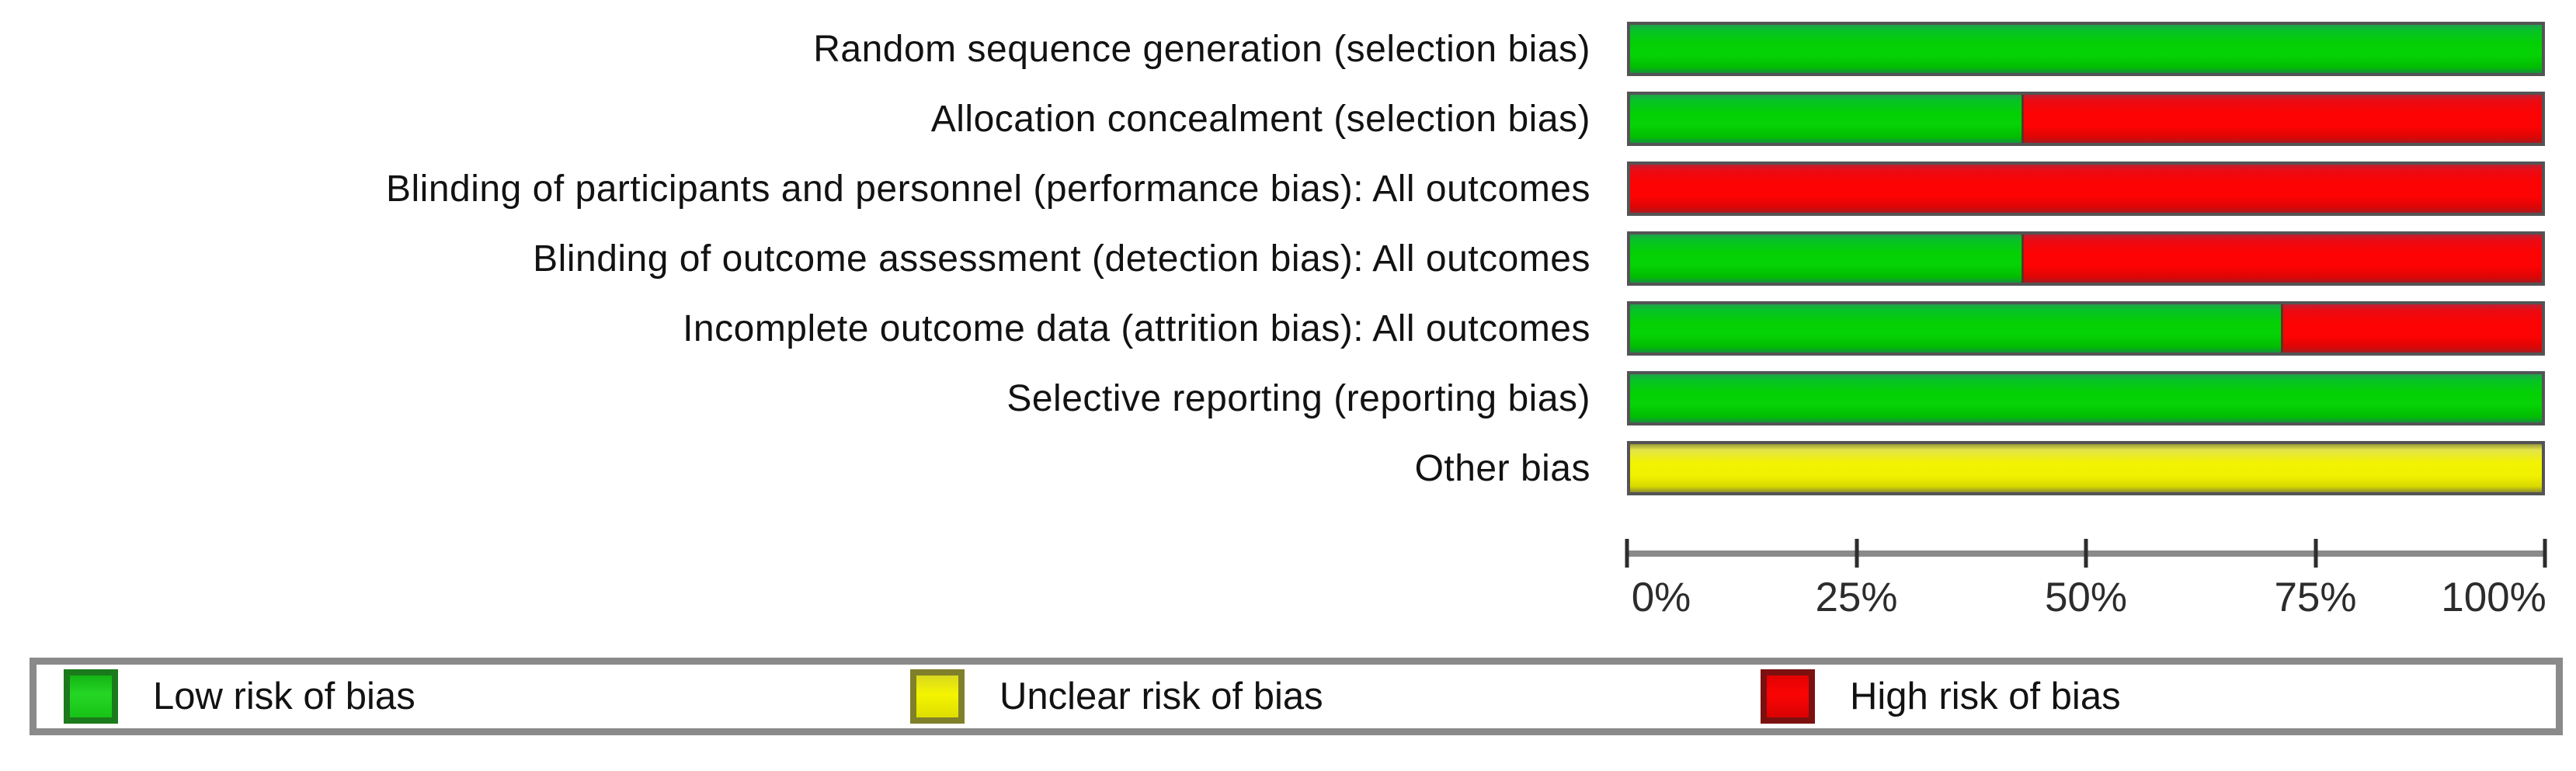  What do you see at coordinates (91, 696) in the screenshot?
I see `low-risk-swatch-icon` at bounding box center [91, 696].